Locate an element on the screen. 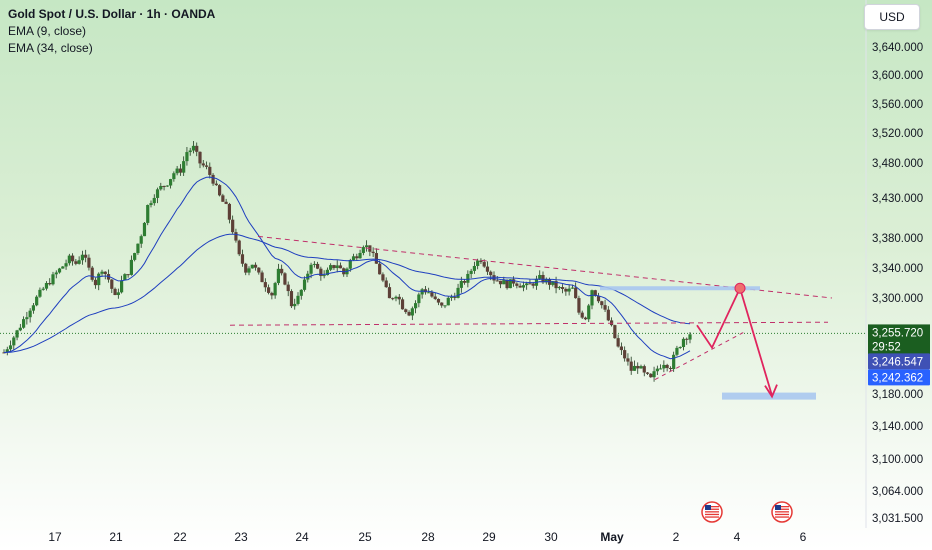 The height and width of the screenshot is (550, 932). us-flag-icon is located at coordinates (712, 512).